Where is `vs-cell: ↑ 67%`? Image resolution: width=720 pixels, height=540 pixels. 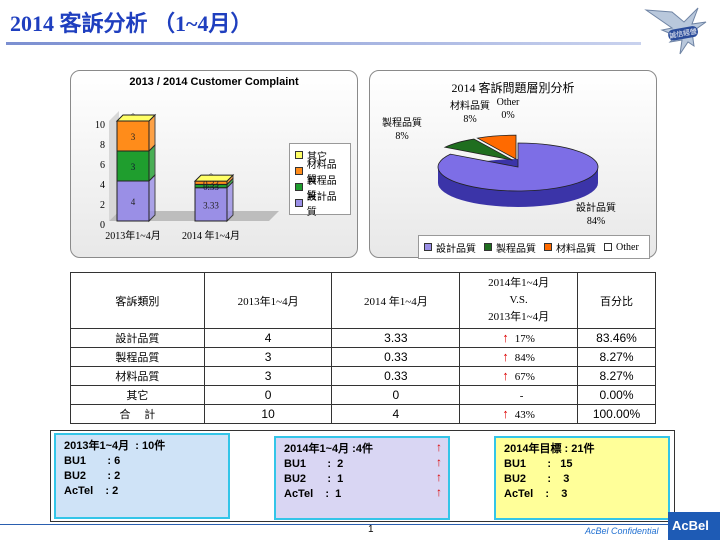
vs-cell: ↑ 67% is located at coordinates (519, 376).